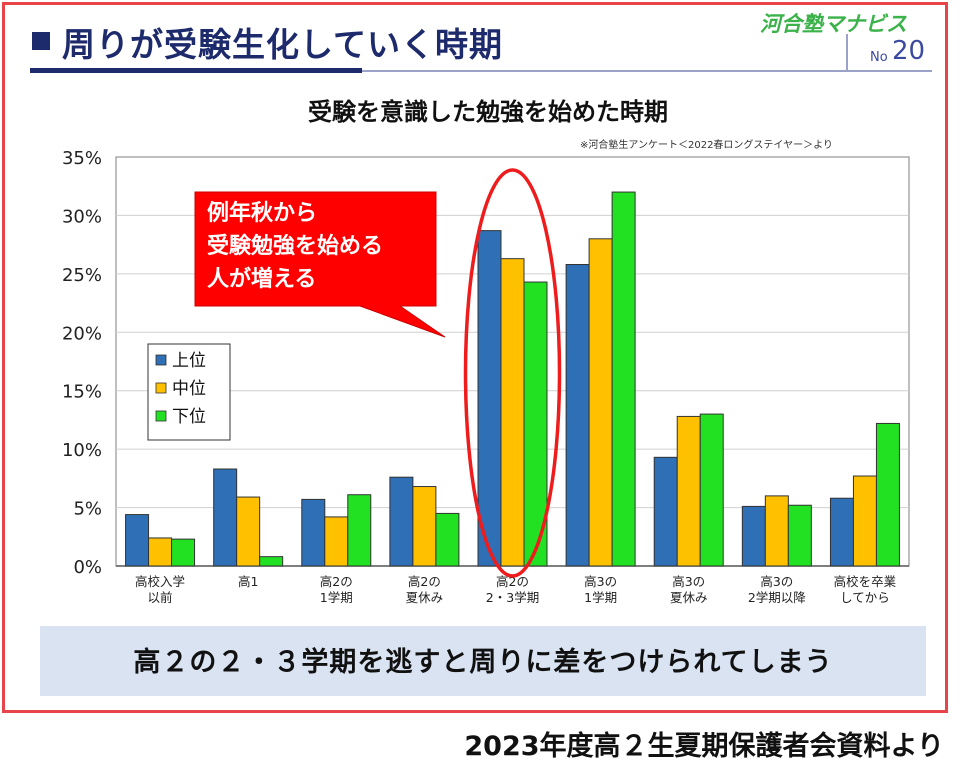 The image size is (976, 781). What do you see at coordinates (189, 417) in the screenshot?
I see `legend-label-下位: 下位` at bounding box center [189, 417].